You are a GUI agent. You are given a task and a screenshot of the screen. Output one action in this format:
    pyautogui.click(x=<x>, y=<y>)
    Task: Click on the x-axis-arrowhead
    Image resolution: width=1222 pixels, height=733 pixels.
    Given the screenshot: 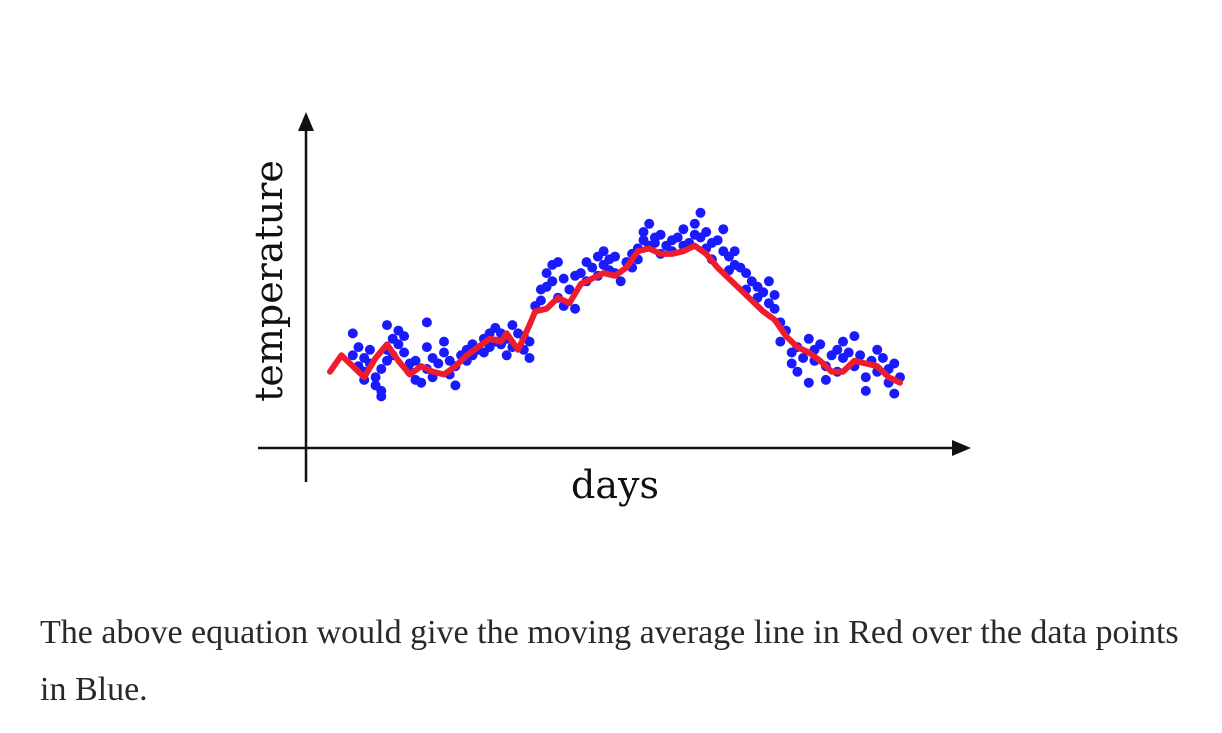 What is the action you would take?
    pyautogui.click(x=961, y=448)
    